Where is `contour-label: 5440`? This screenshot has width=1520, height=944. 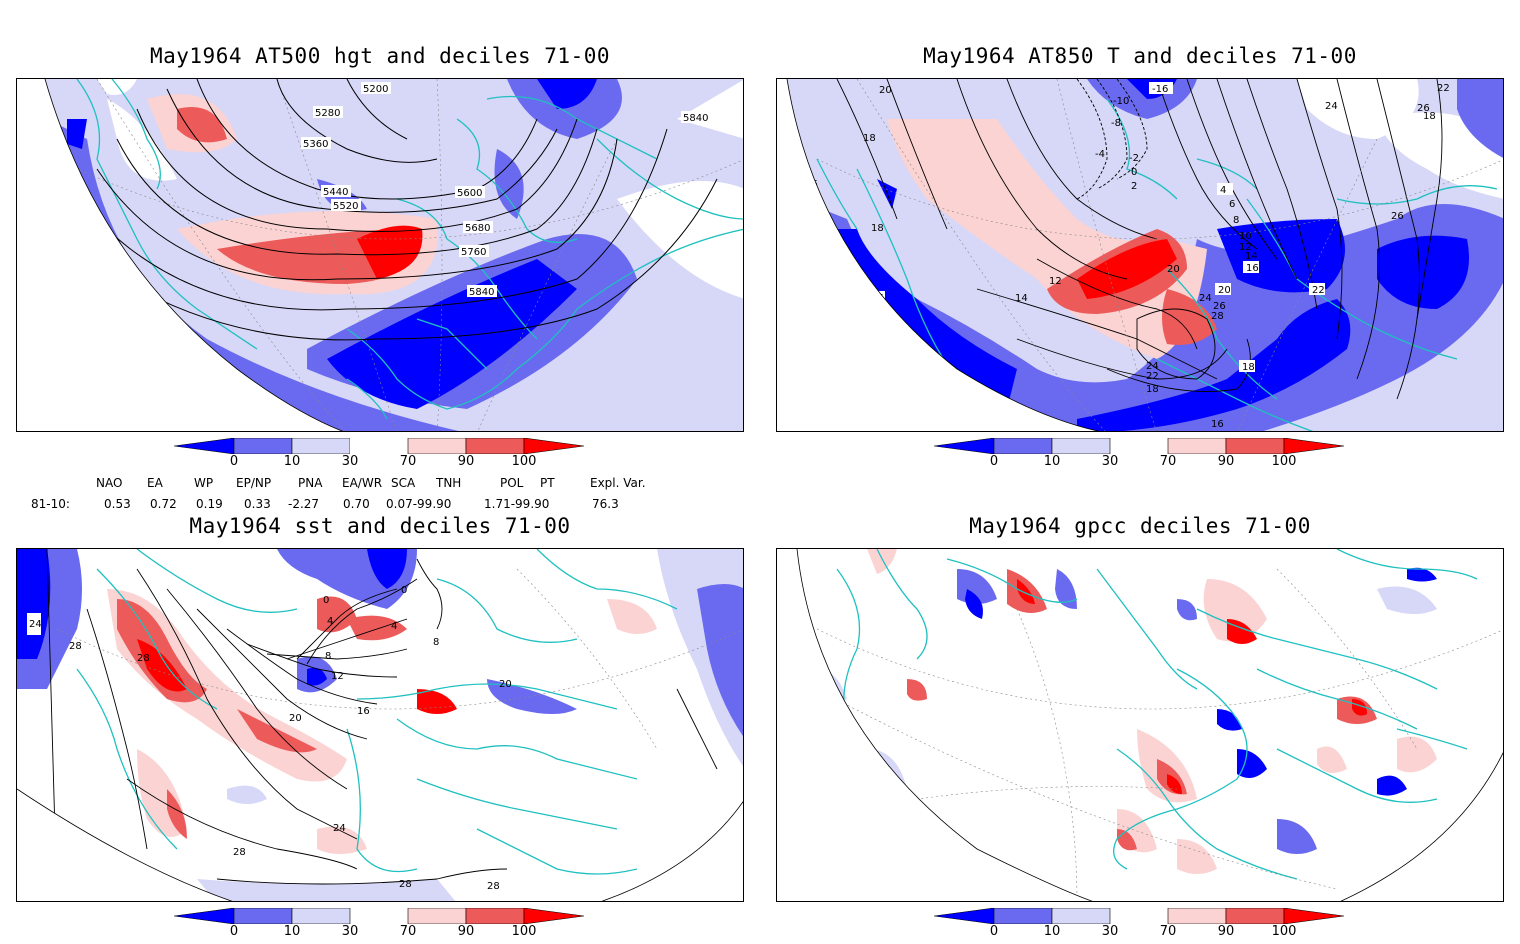 contour-label: 5440 is located at coordinates (335, 192).